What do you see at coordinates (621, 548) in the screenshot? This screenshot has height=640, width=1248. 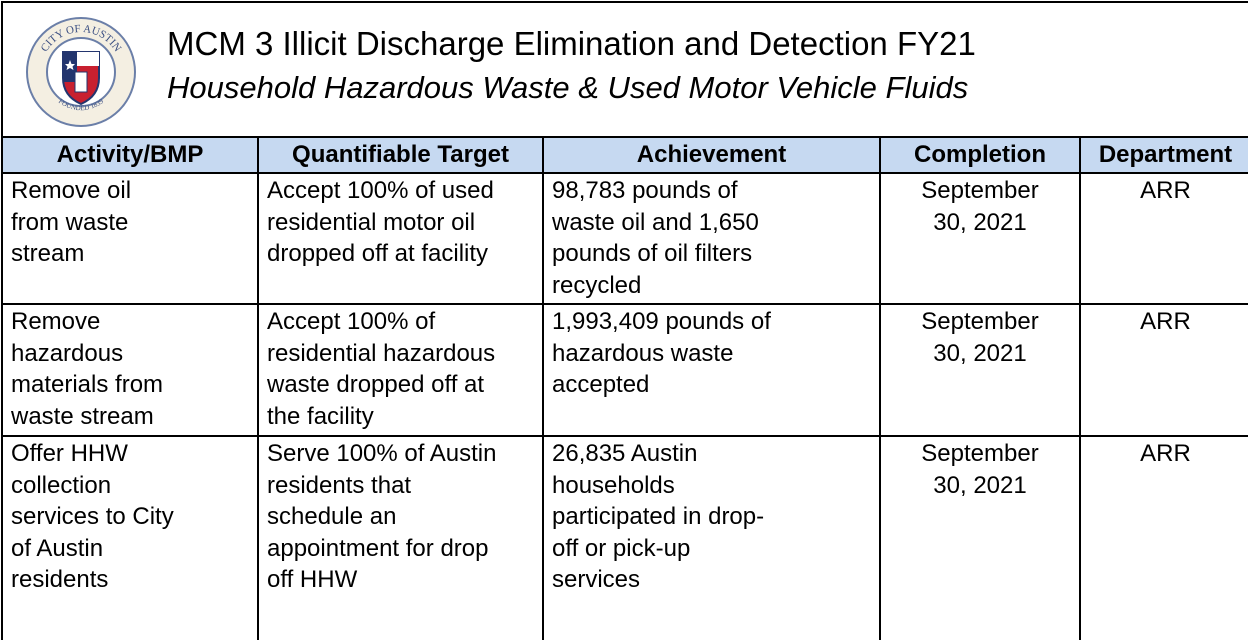 I see `cell-line: off or pick-up` at bounding box center [621, 548].